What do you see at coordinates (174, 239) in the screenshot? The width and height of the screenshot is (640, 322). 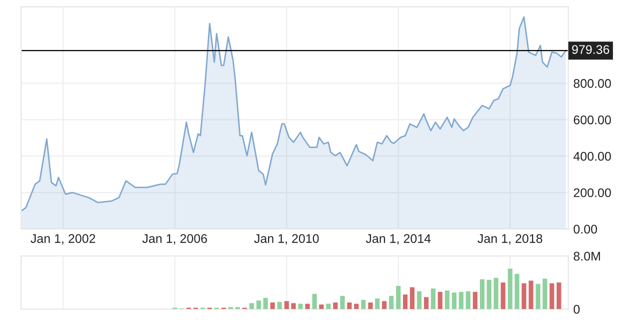 I see `x-tick-label: Jan 1, 2006` at bounding box center [174, 239].